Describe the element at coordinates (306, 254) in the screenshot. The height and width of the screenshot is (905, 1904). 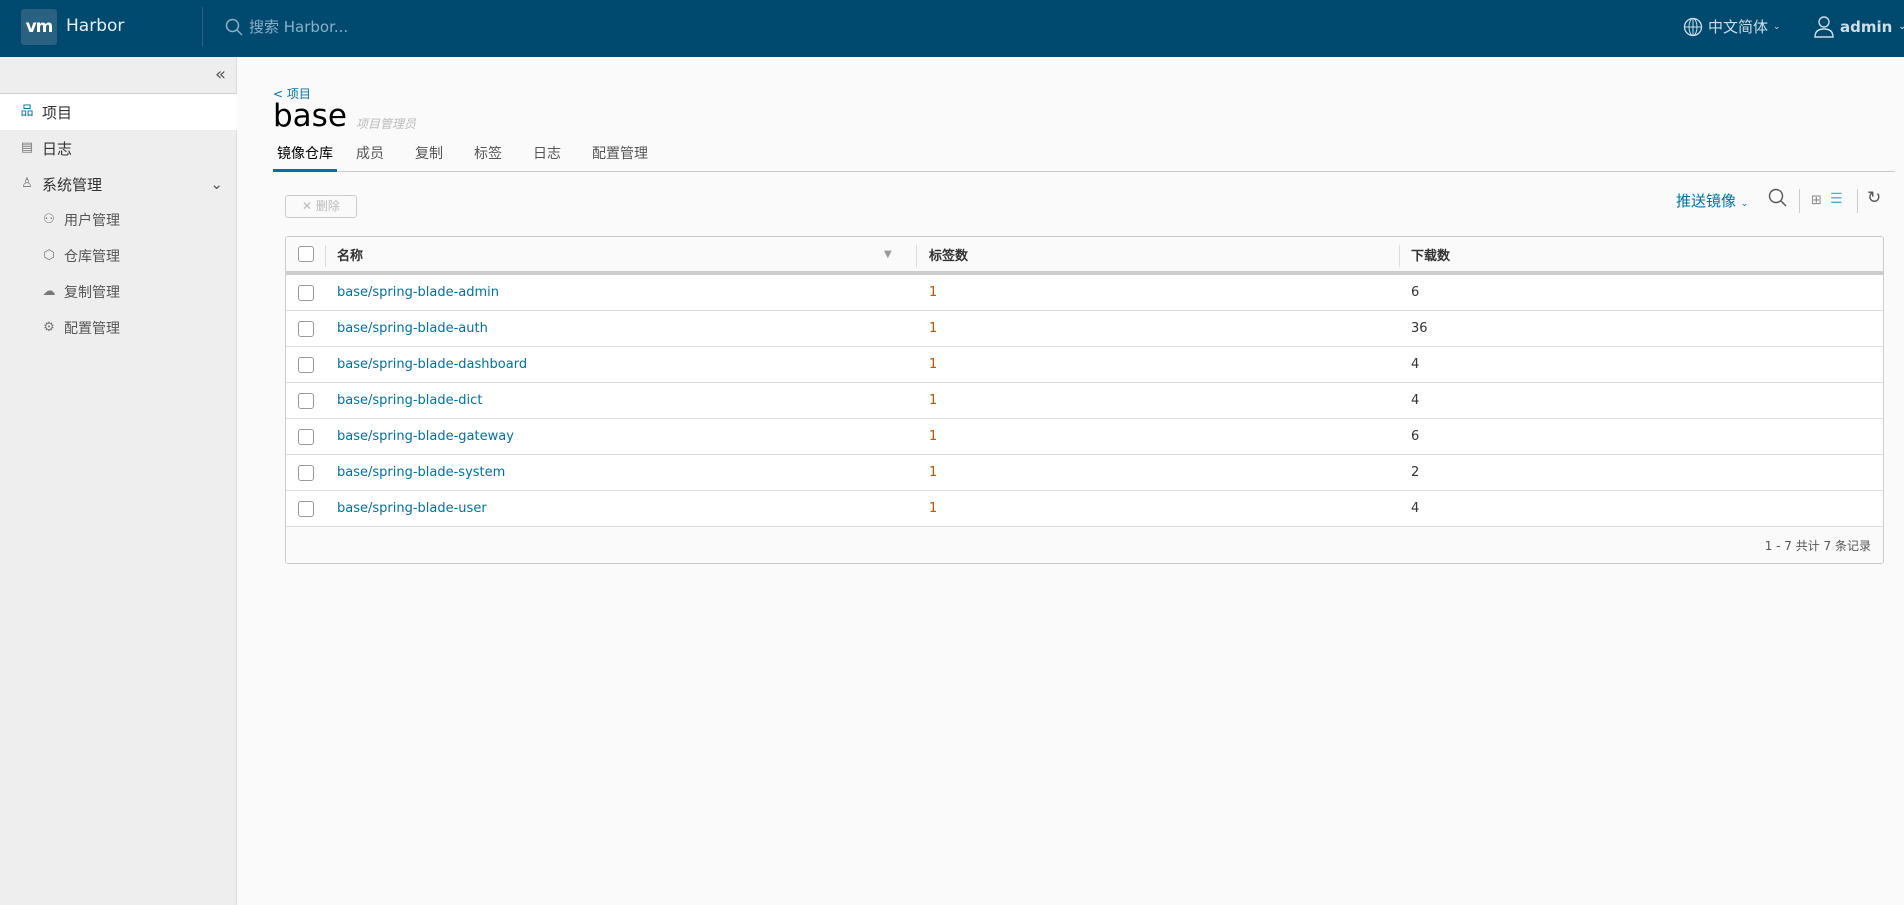
I see `select-all-checkbox` at that location.